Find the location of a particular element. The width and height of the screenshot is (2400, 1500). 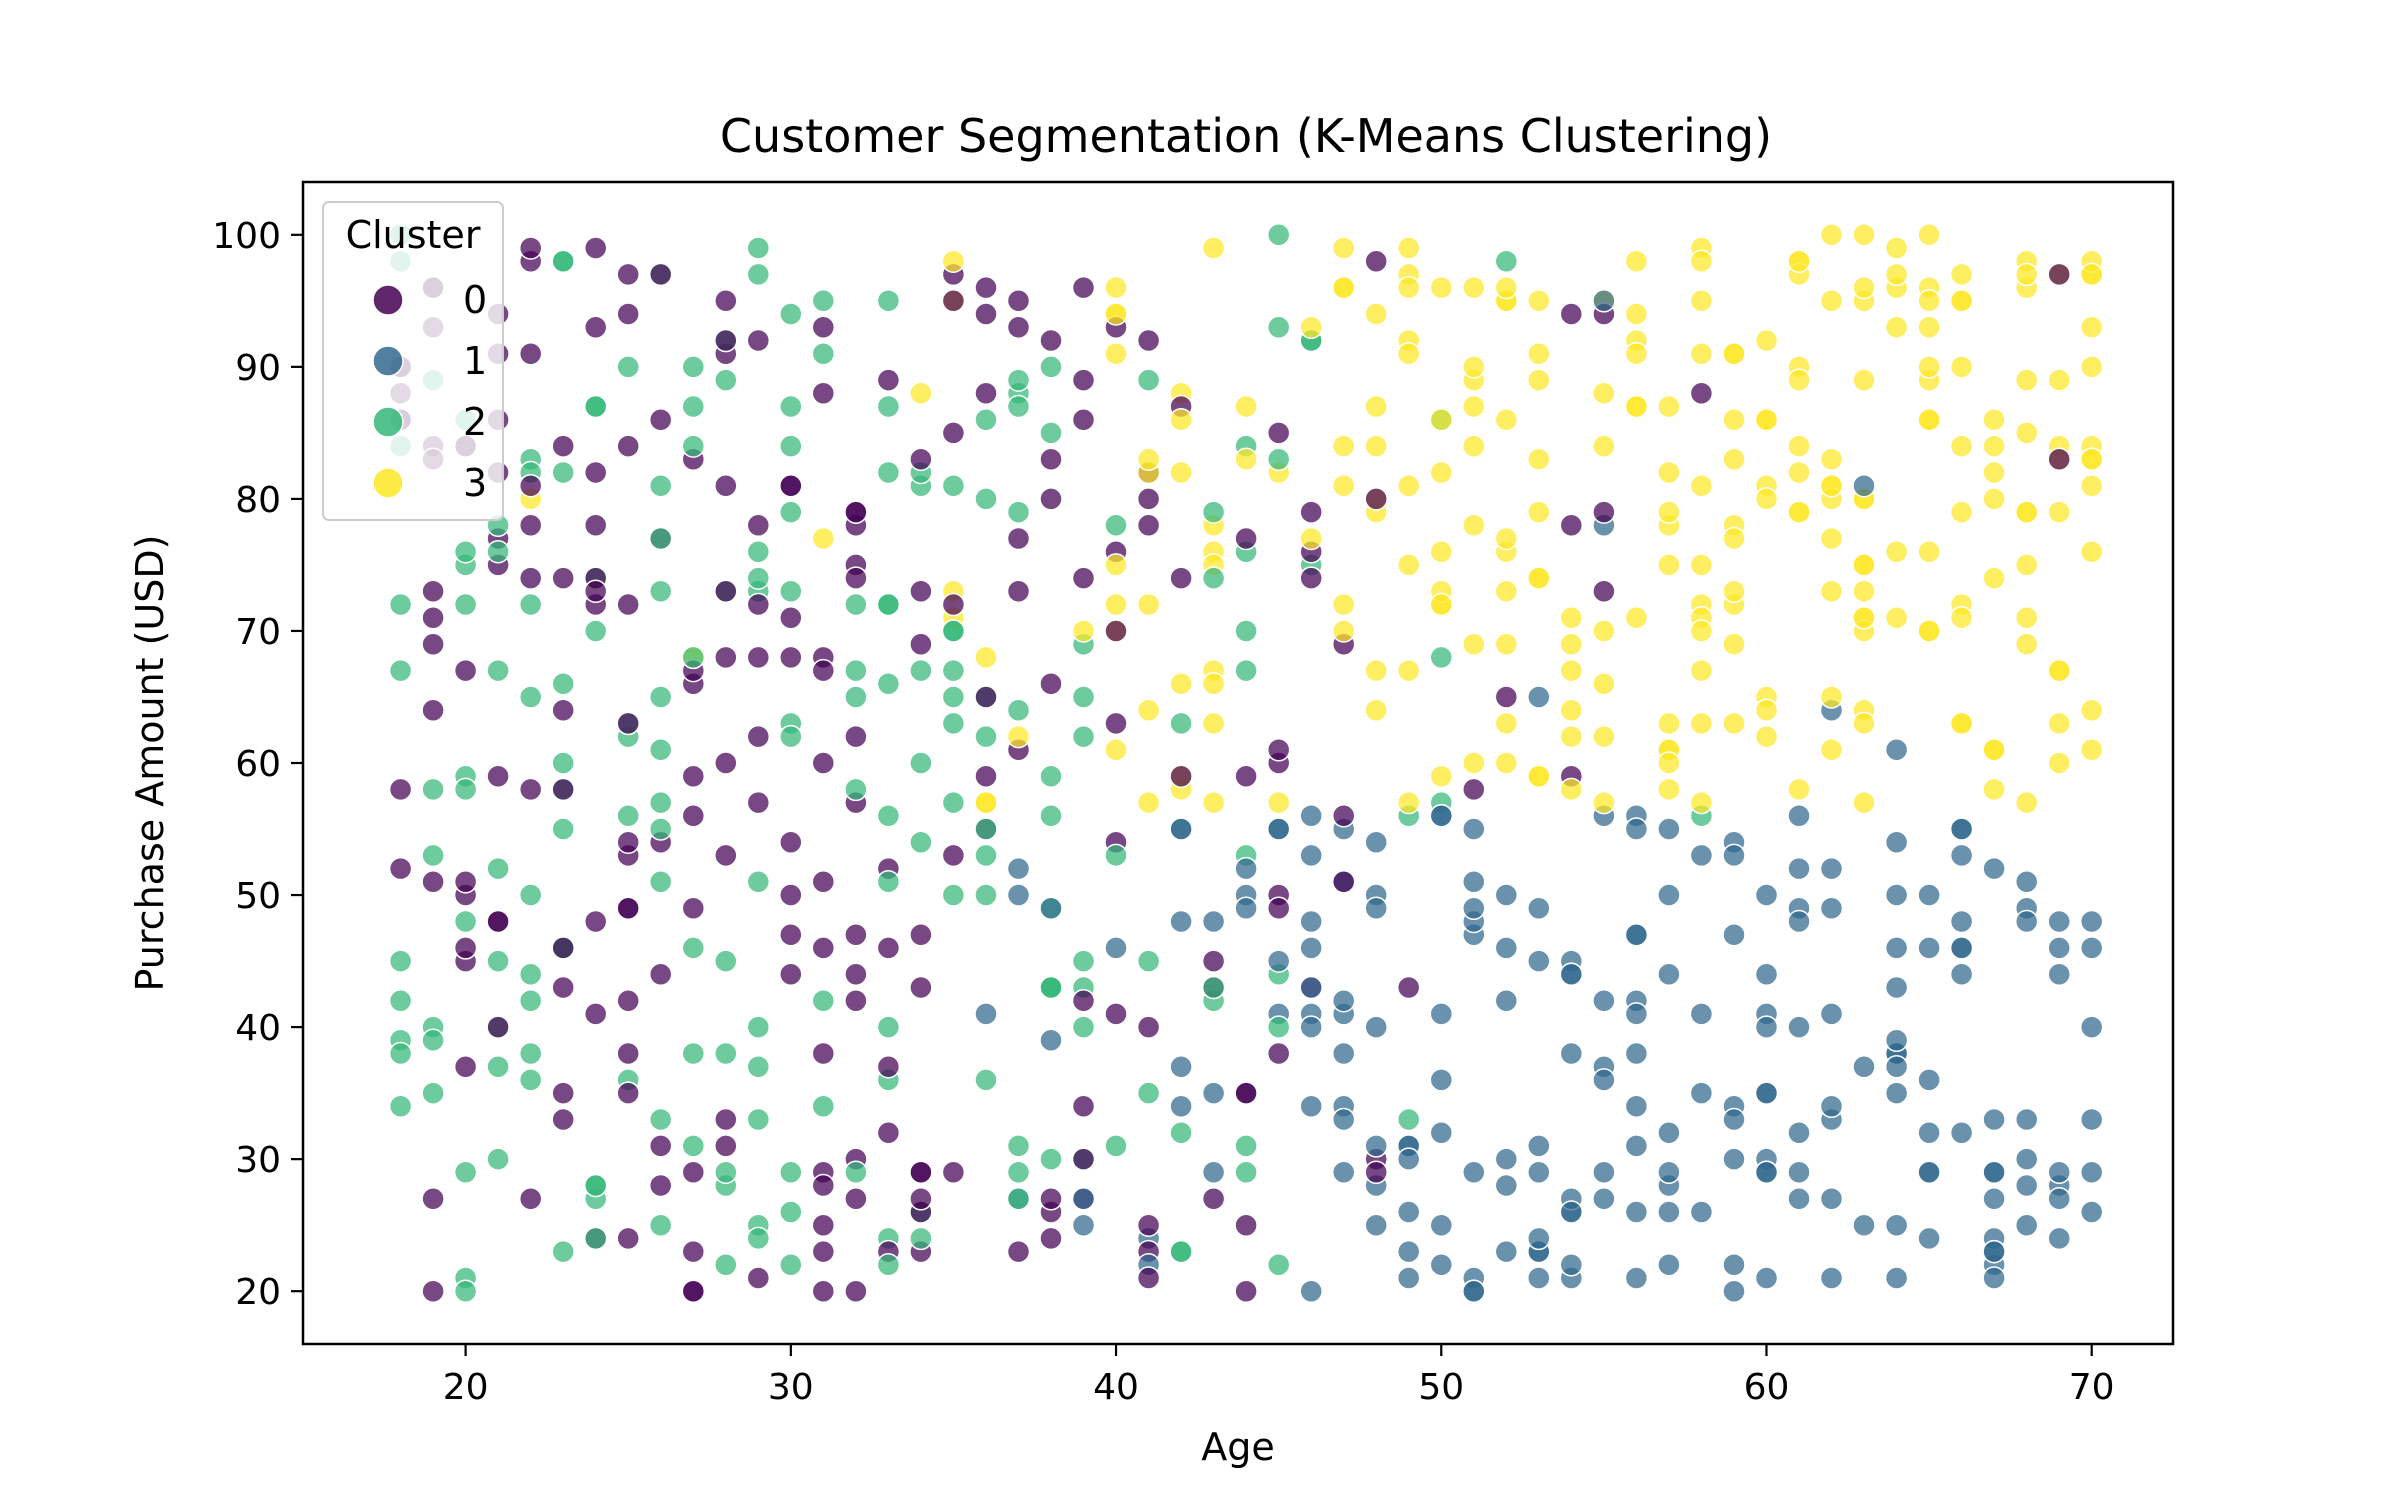

legend-label: 2 is located at coordinates (475, 422).